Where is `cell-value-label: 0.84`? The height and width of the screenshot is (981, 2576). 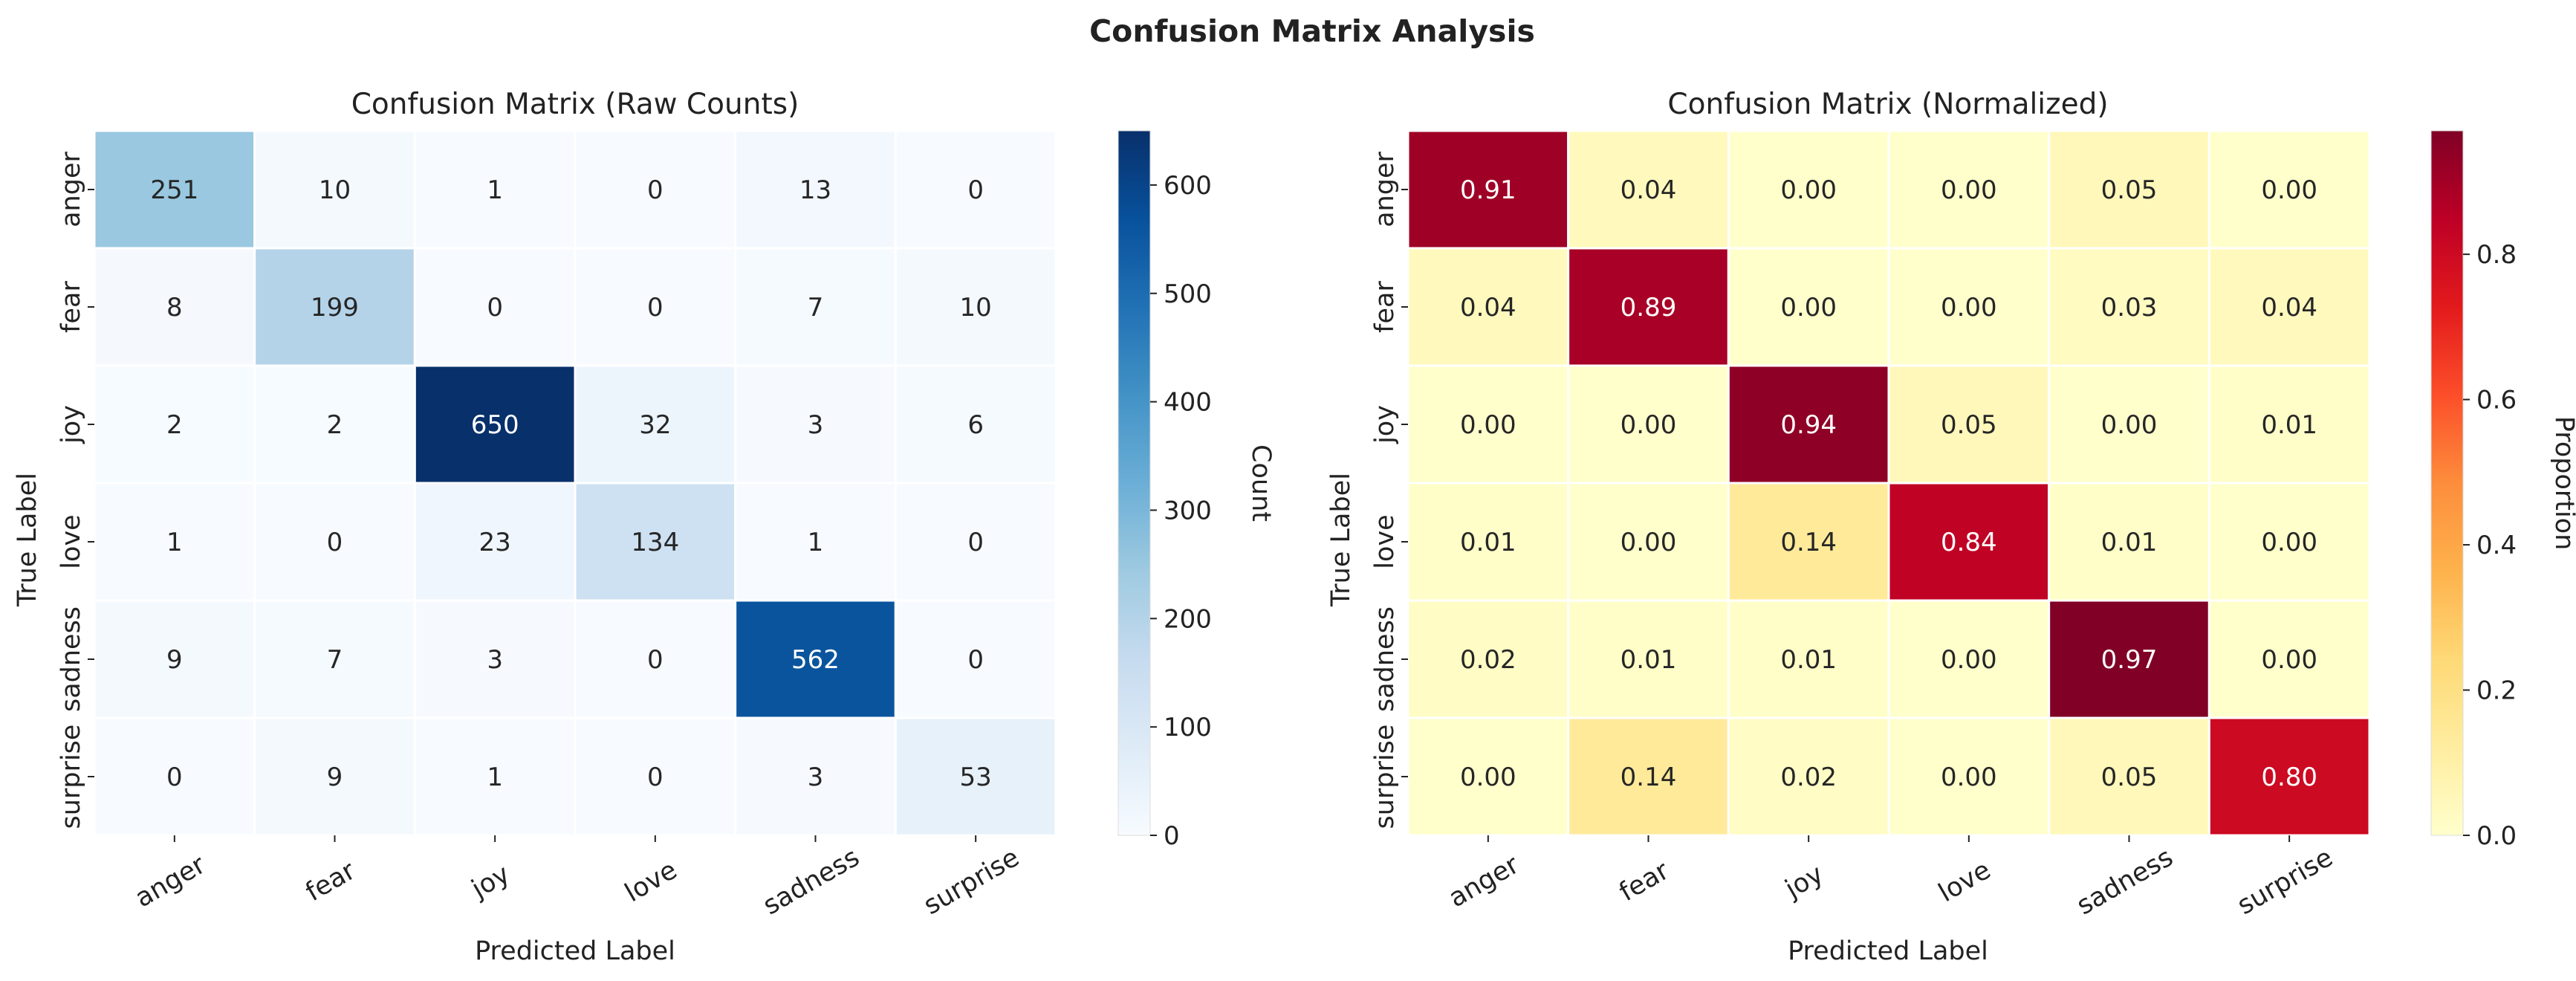 cell-value-label: 0.84 is located at coordinates (1969, 542).